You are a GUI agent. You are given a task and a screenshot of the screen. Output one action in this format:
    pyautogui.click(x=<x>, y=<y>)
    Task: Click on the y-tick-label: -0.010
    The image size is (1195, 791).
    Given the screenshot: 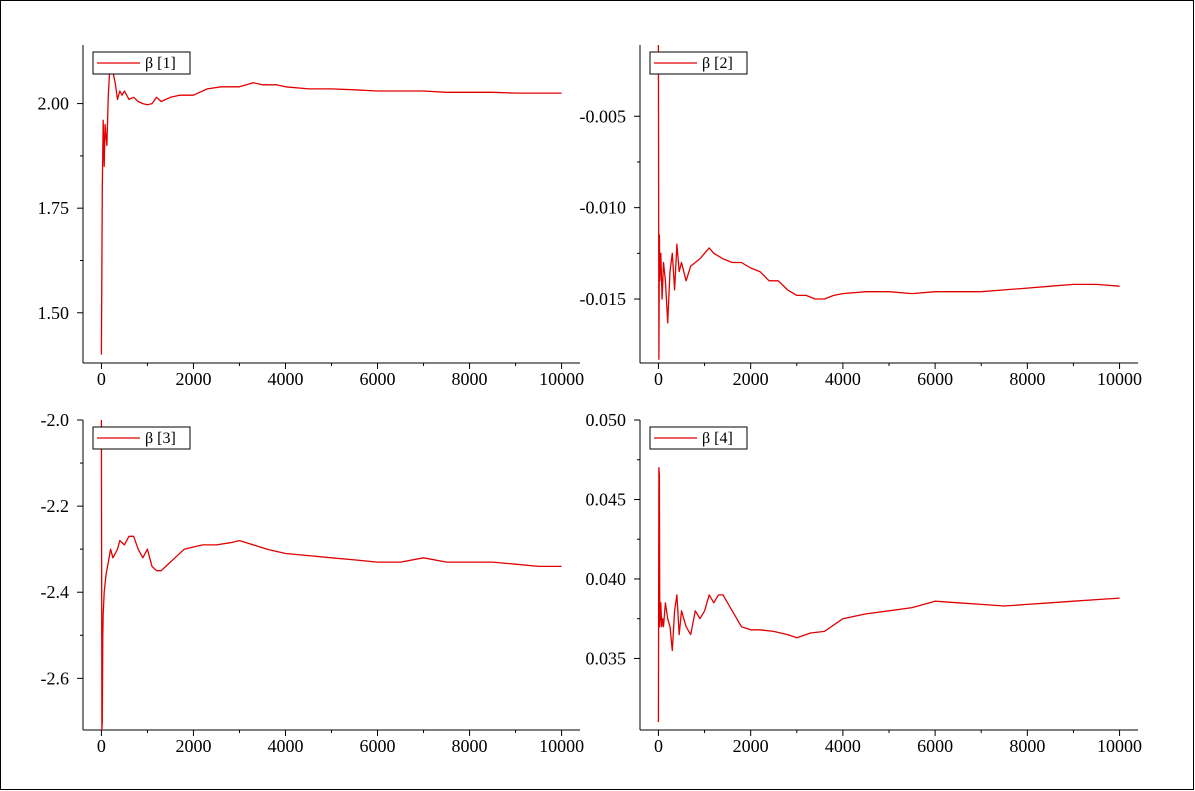 What is the action you would take?
    pyautogui.click(x=603, y=208)
    